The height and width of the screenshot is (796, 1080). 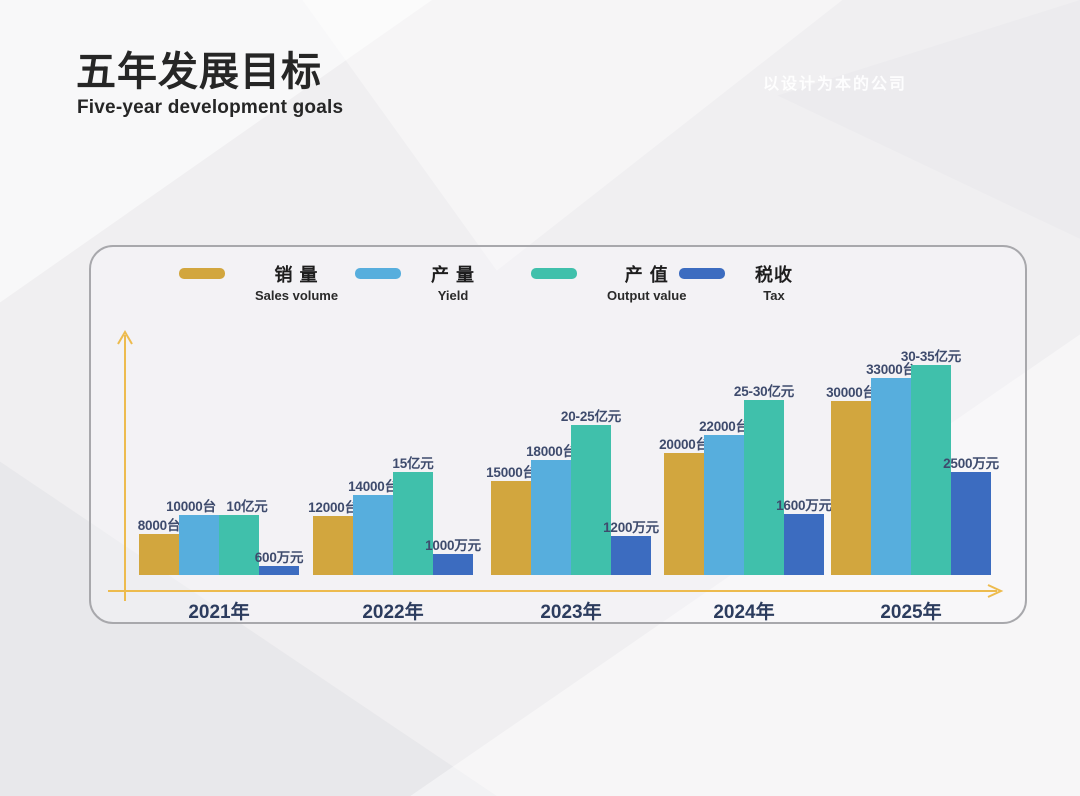 I want to click on bar-value-label: 18000台, so click(x=551, y=451).